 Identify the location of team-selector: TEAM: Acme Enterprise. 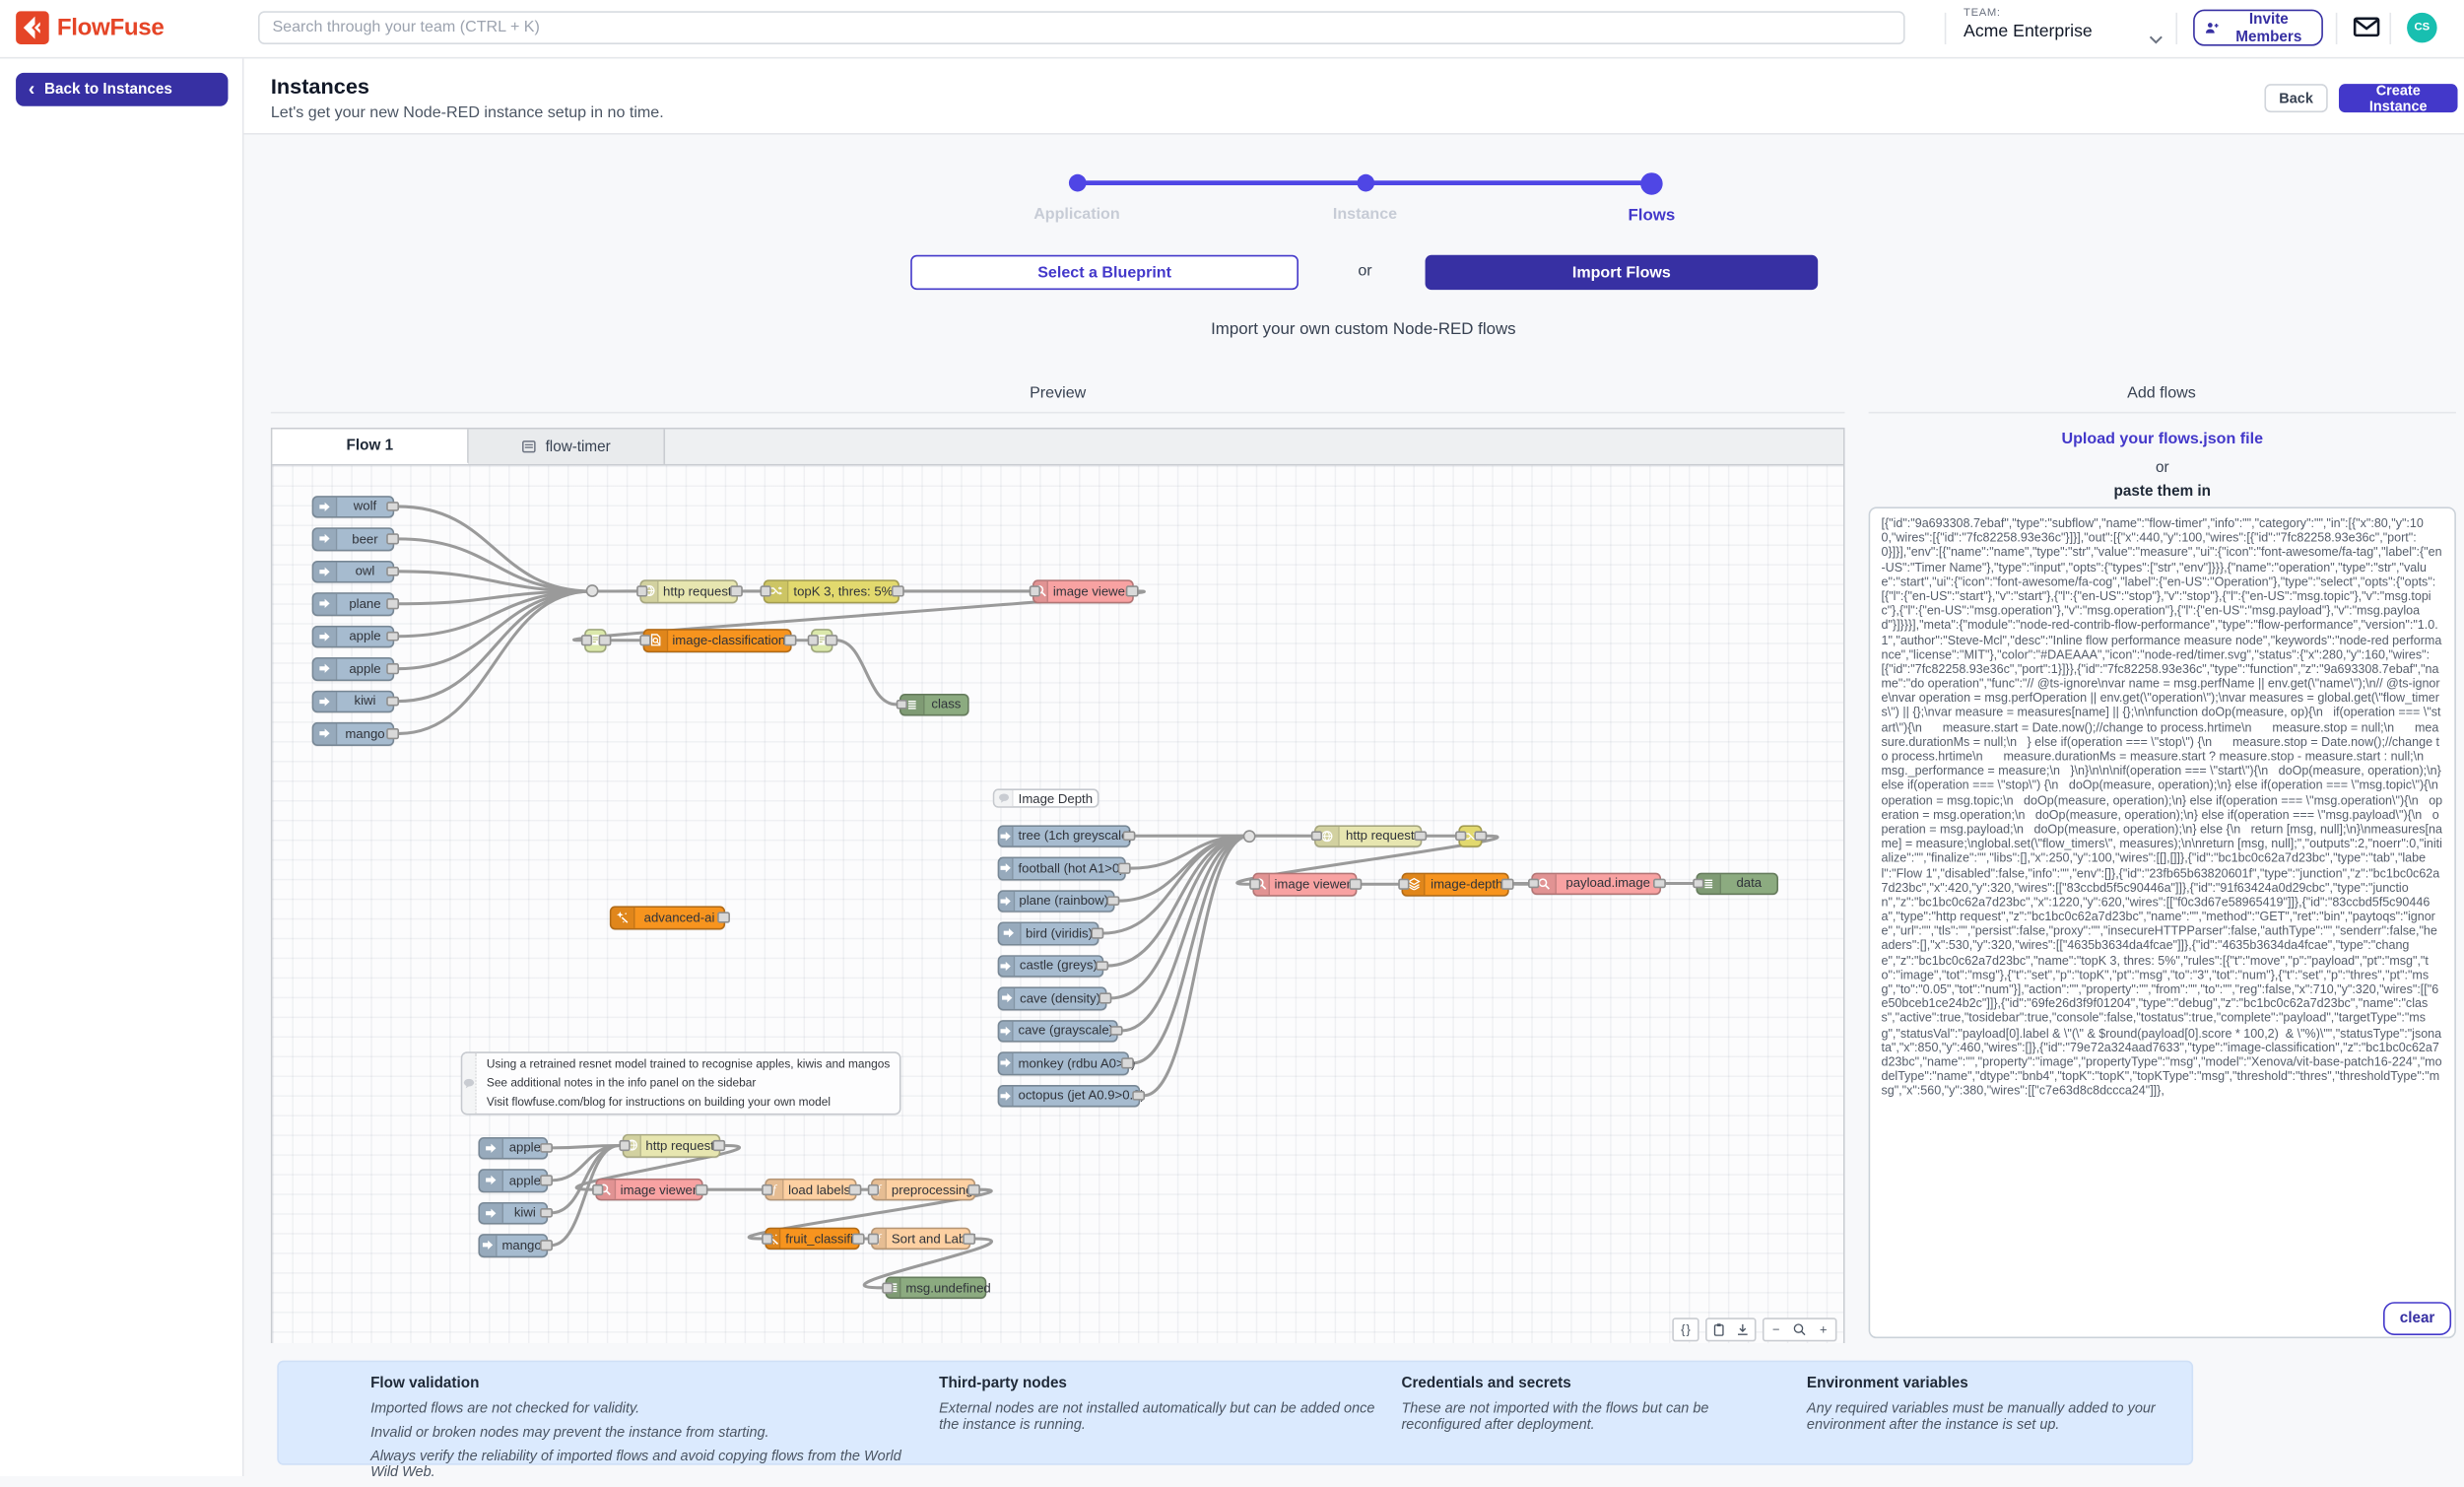
(2028, 24).